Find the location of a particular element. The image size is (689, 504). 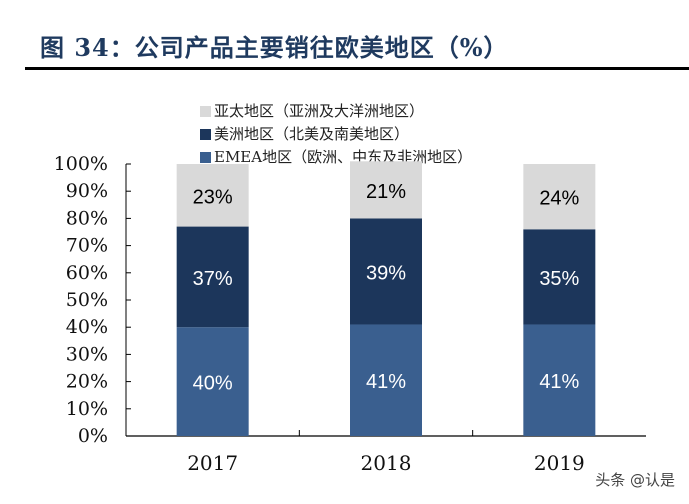

y-tick-label: 80% is located at coordinates (87, 218).